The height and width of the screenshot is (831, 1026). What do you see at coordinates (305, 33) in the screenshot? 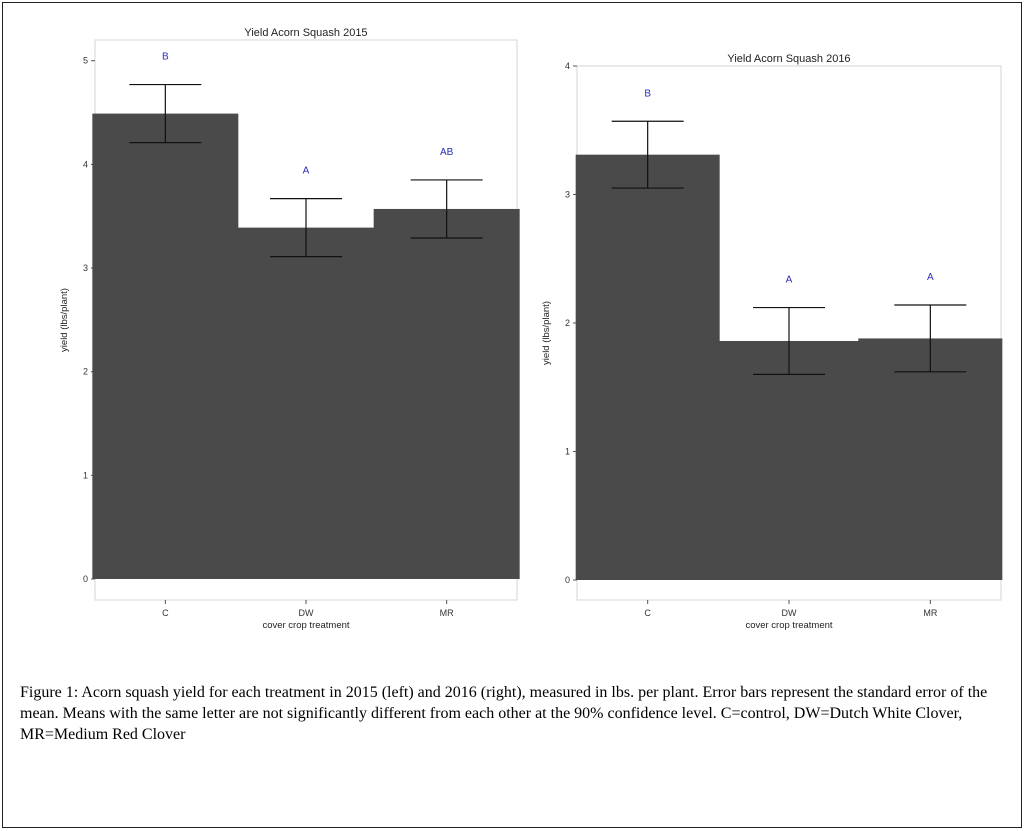
I see `chart-title: Yield Acorn Squash 2015` at bounding box center [305, 33].